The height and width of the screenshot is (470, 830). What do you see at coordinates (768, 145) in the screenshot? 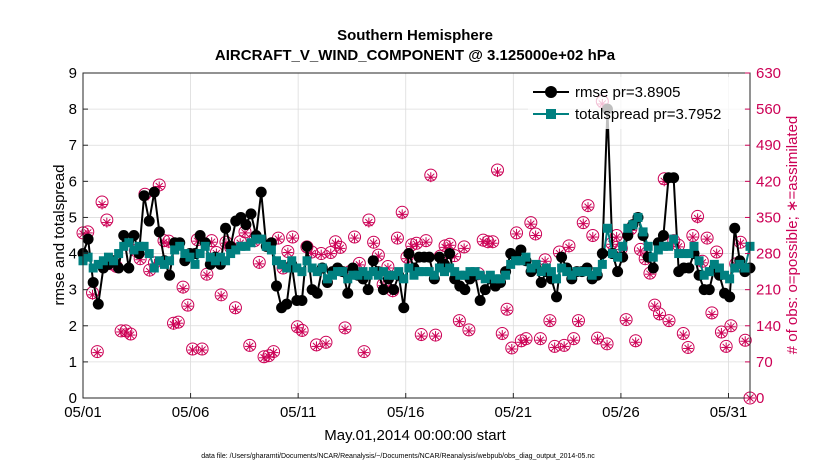
I see `y2-tick-label: 490` at bounding box center [768, 145].